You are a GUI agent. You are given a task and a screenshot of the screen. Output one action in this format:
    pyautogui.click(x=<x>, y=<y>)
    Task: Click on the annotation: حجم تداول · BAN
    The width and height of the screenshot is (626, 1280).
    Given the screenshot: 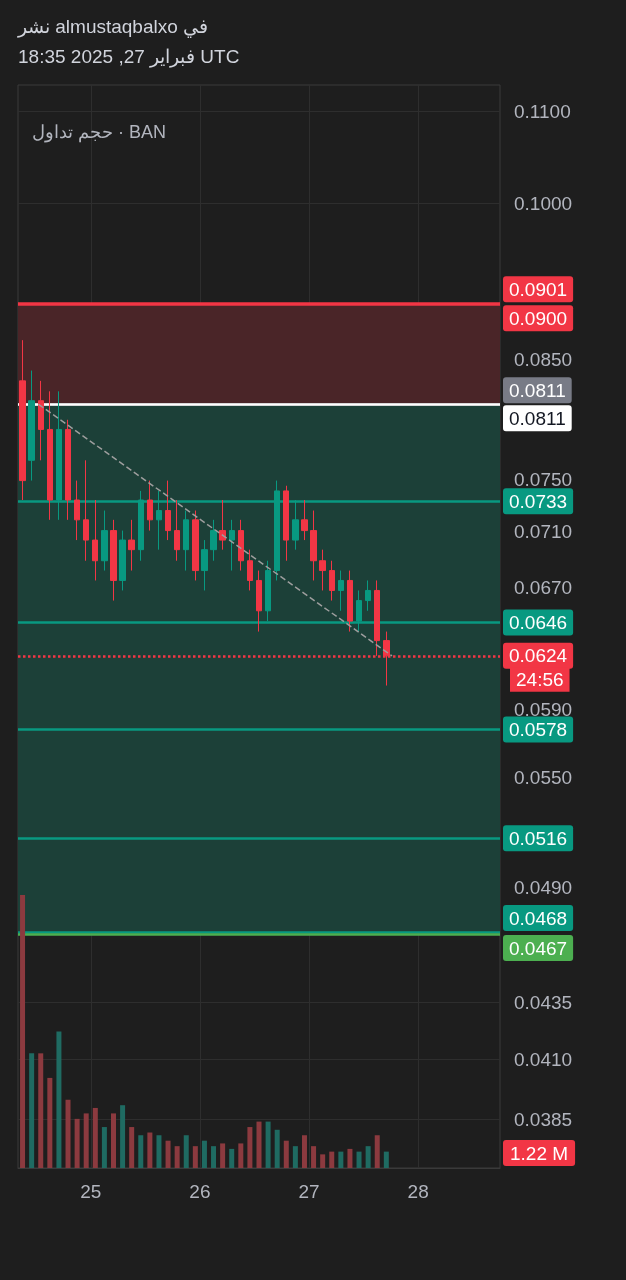 What is the action you would take?
    pyautogui.click(x=99, y=132)
    